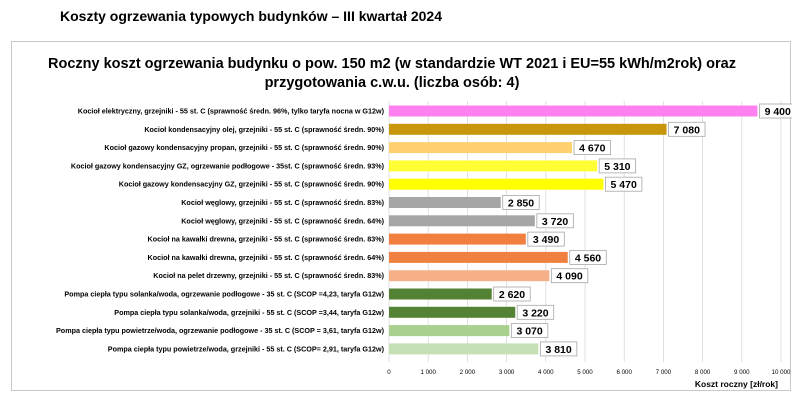  I want to click on x-tick-label: 5 000, so click(585, 372).